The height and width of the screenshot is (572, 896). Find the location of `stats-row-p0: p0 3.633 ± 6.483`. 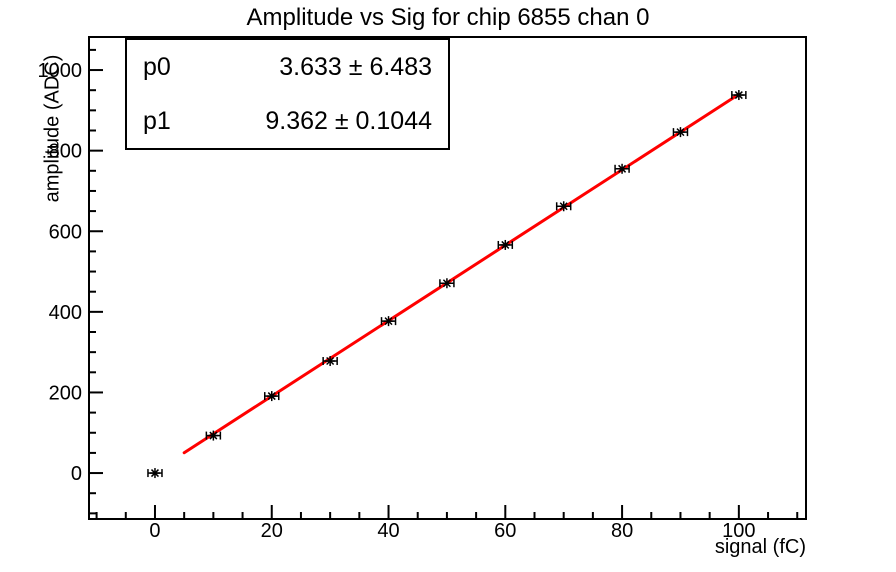

stats-row-p0: p0 3.633 ± 6.483 is located at coordinates (287, 67).